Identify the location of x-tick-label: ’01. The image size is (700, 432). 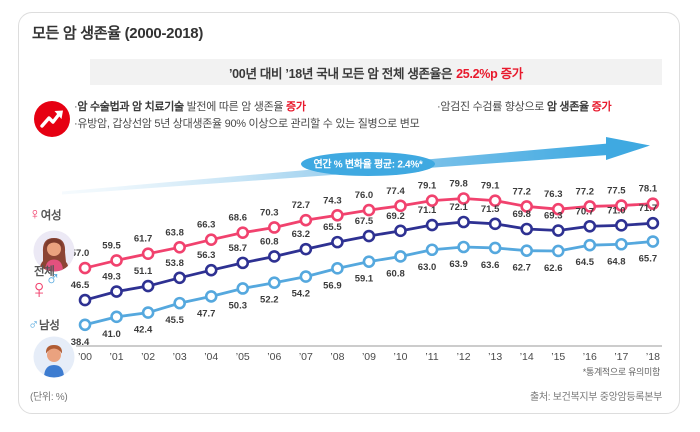
(117, 357).